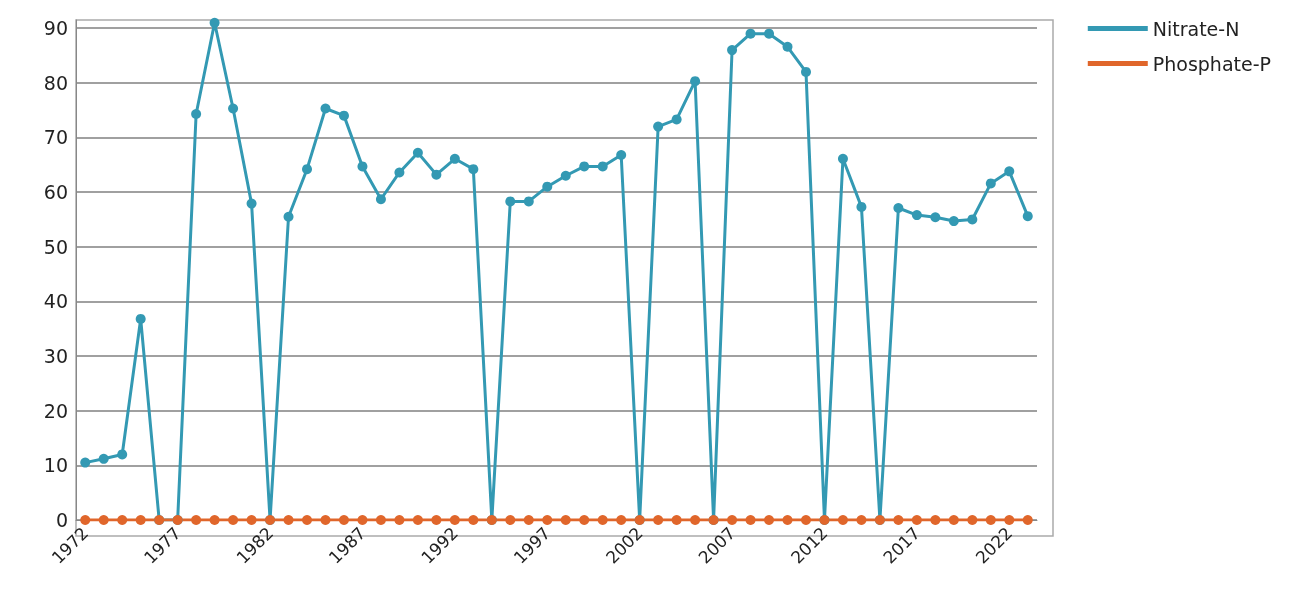 Image resolution: width=1294 pixels, height=605 pixels. I want to click on y-tick-label: 20, so click(55, 410).